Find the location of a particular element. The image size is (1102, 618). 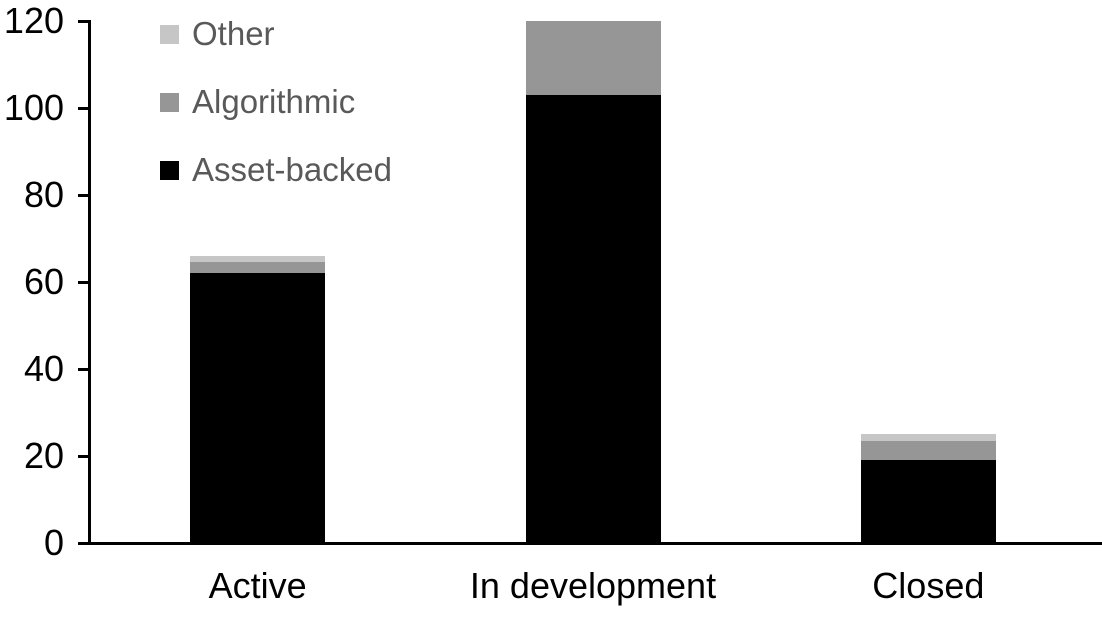

legend-swatch-other-icon is located at coordinates (169, 34).